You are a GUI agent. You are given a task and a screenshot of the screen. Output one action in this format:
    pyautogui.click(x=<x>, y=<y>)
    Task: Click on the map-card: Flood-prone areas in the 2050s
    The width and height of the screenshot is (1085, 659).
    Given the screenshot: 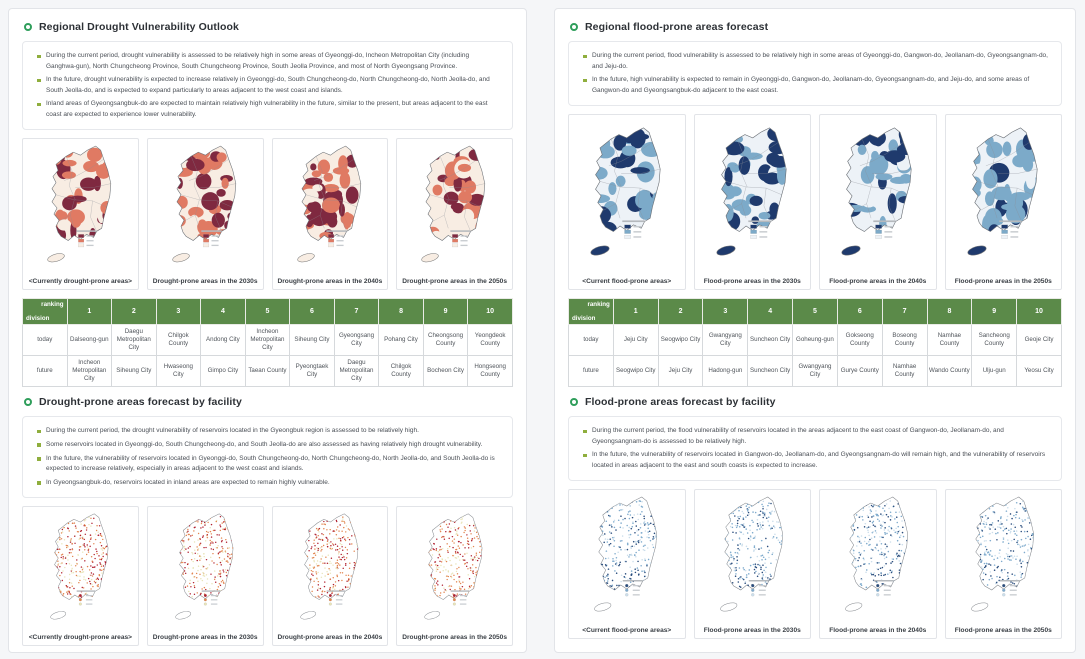 What is the action you would take?
    pyautogui.click(x=1003, y=202)
    